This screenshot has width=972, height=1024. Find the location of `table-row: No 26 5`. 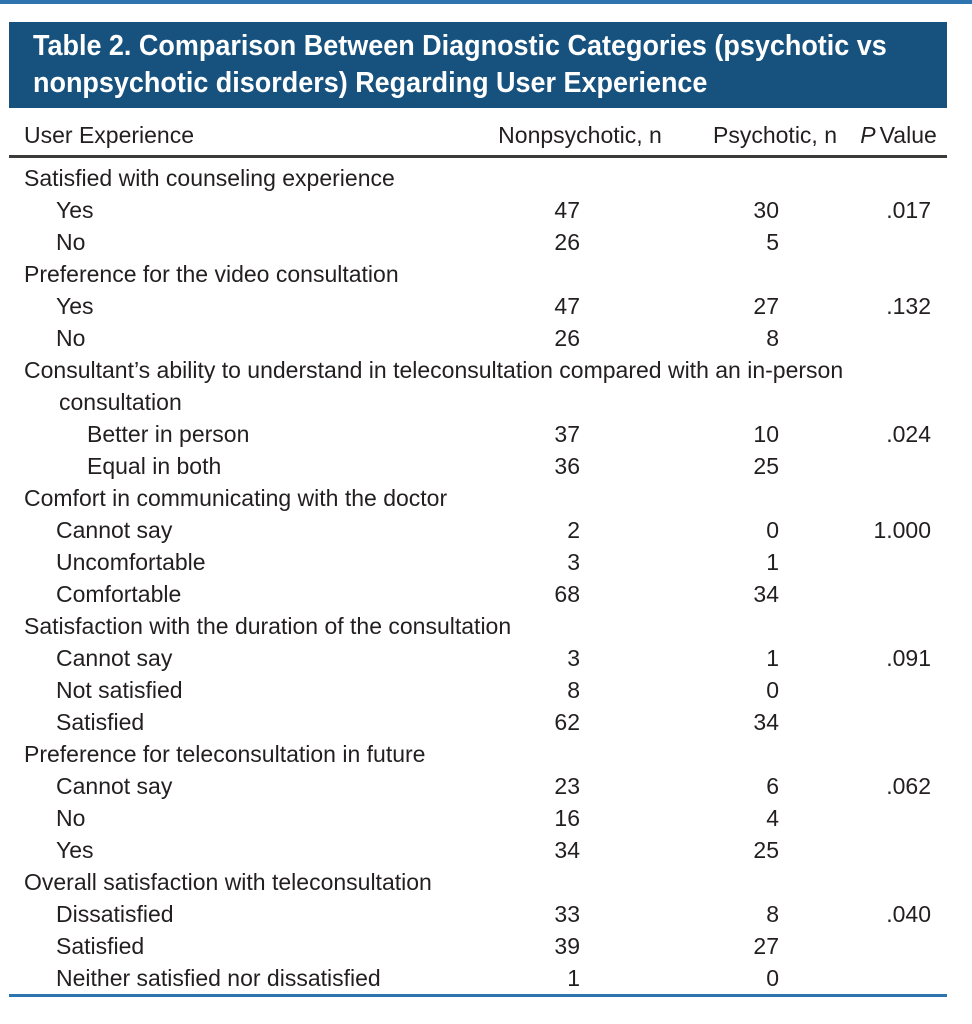

table-row: No 26 5 is located at coordinates (478, 242).